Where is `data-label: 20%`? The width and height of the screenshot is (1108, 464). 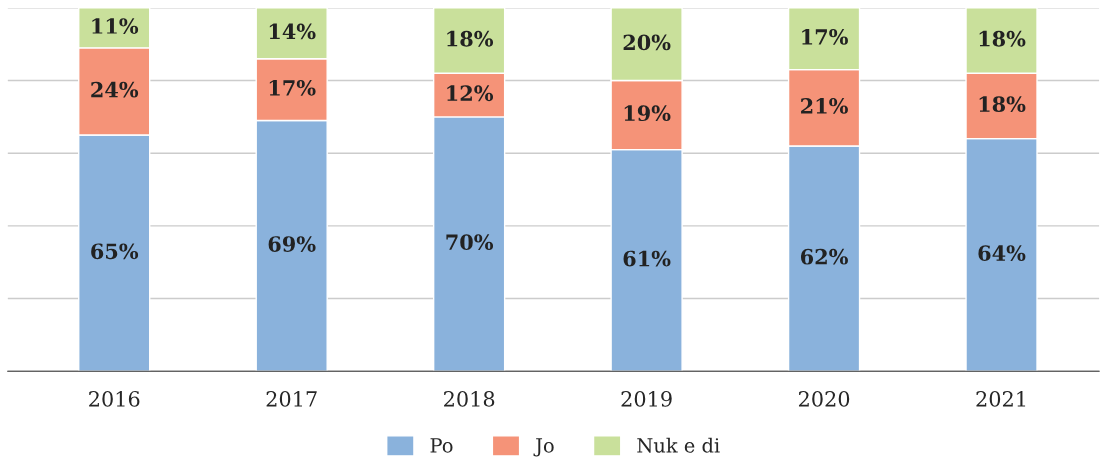
data-label: 20% is located at coordinates (647, 42).